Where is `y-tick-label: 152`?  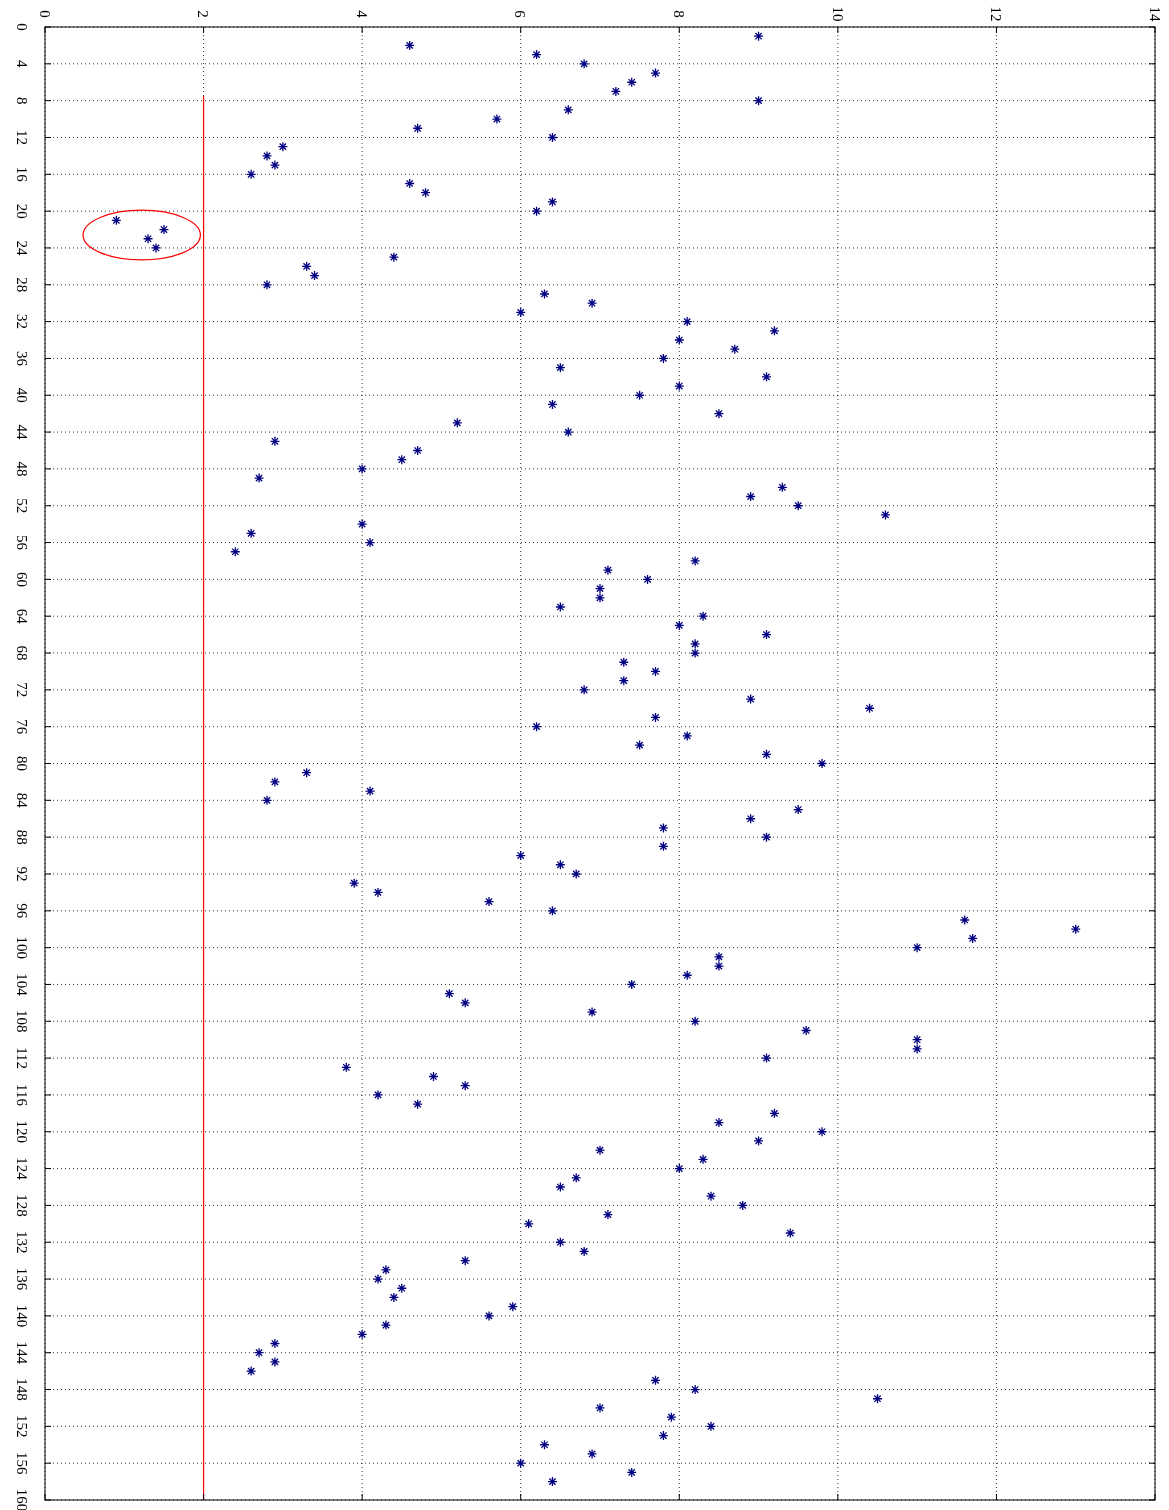
y-tick-label: 152 is located at coordinates (21, 1426).